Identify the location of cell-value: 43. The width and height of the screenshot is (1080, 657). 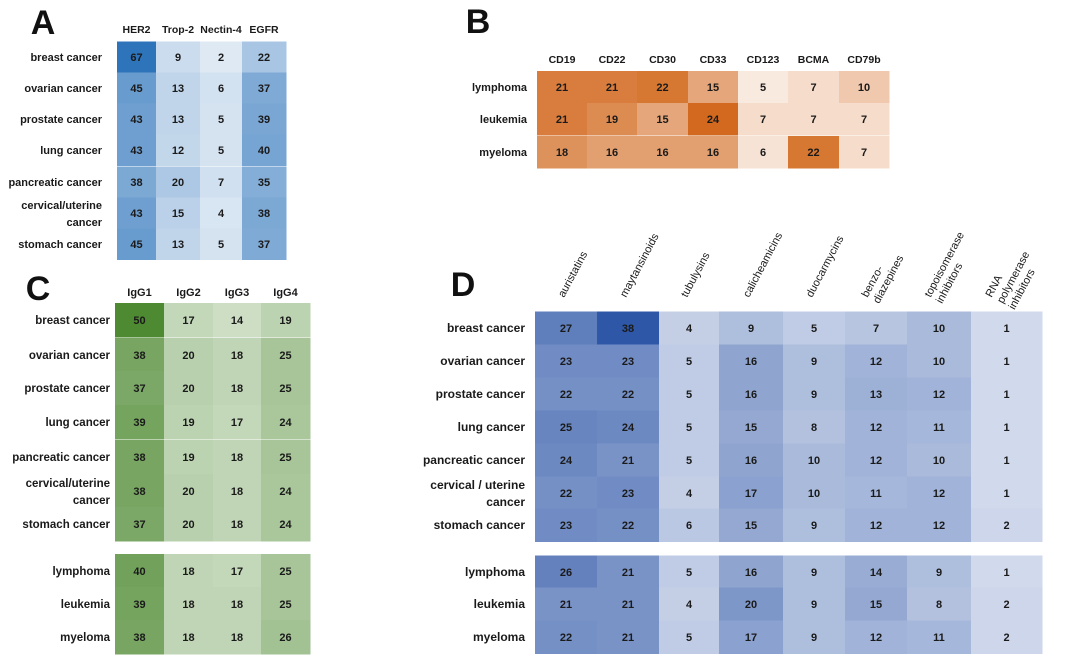
(136, 214).